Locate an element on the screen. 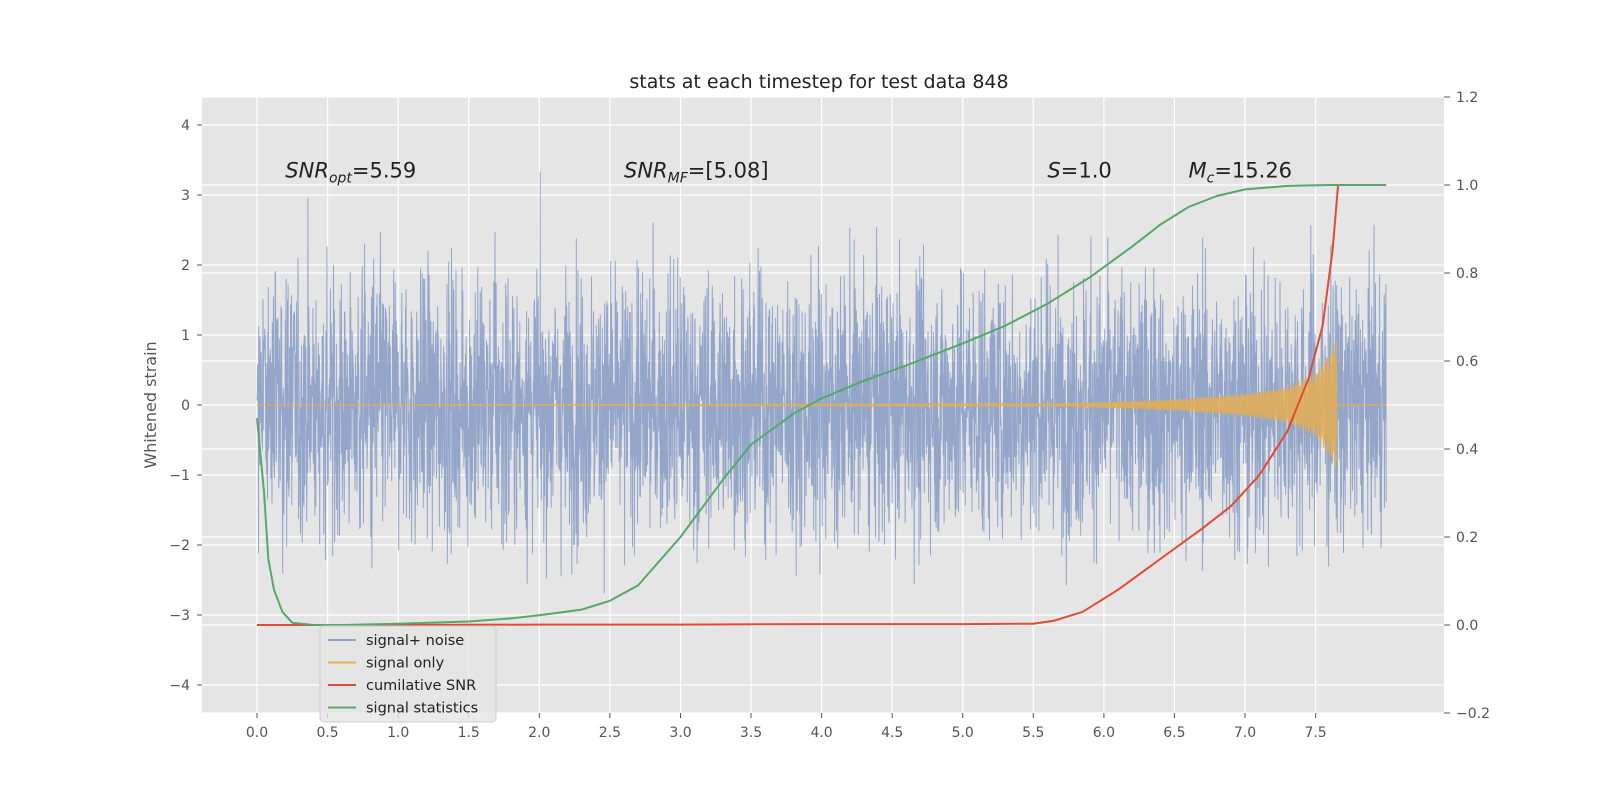 Image resolution: width=1600 pixels, height=800 pixels. annotations: SNRopt=5.59 SNRMF=[5.08] S=1.0 Mc=15.26 is located at coordinates (788, 173).